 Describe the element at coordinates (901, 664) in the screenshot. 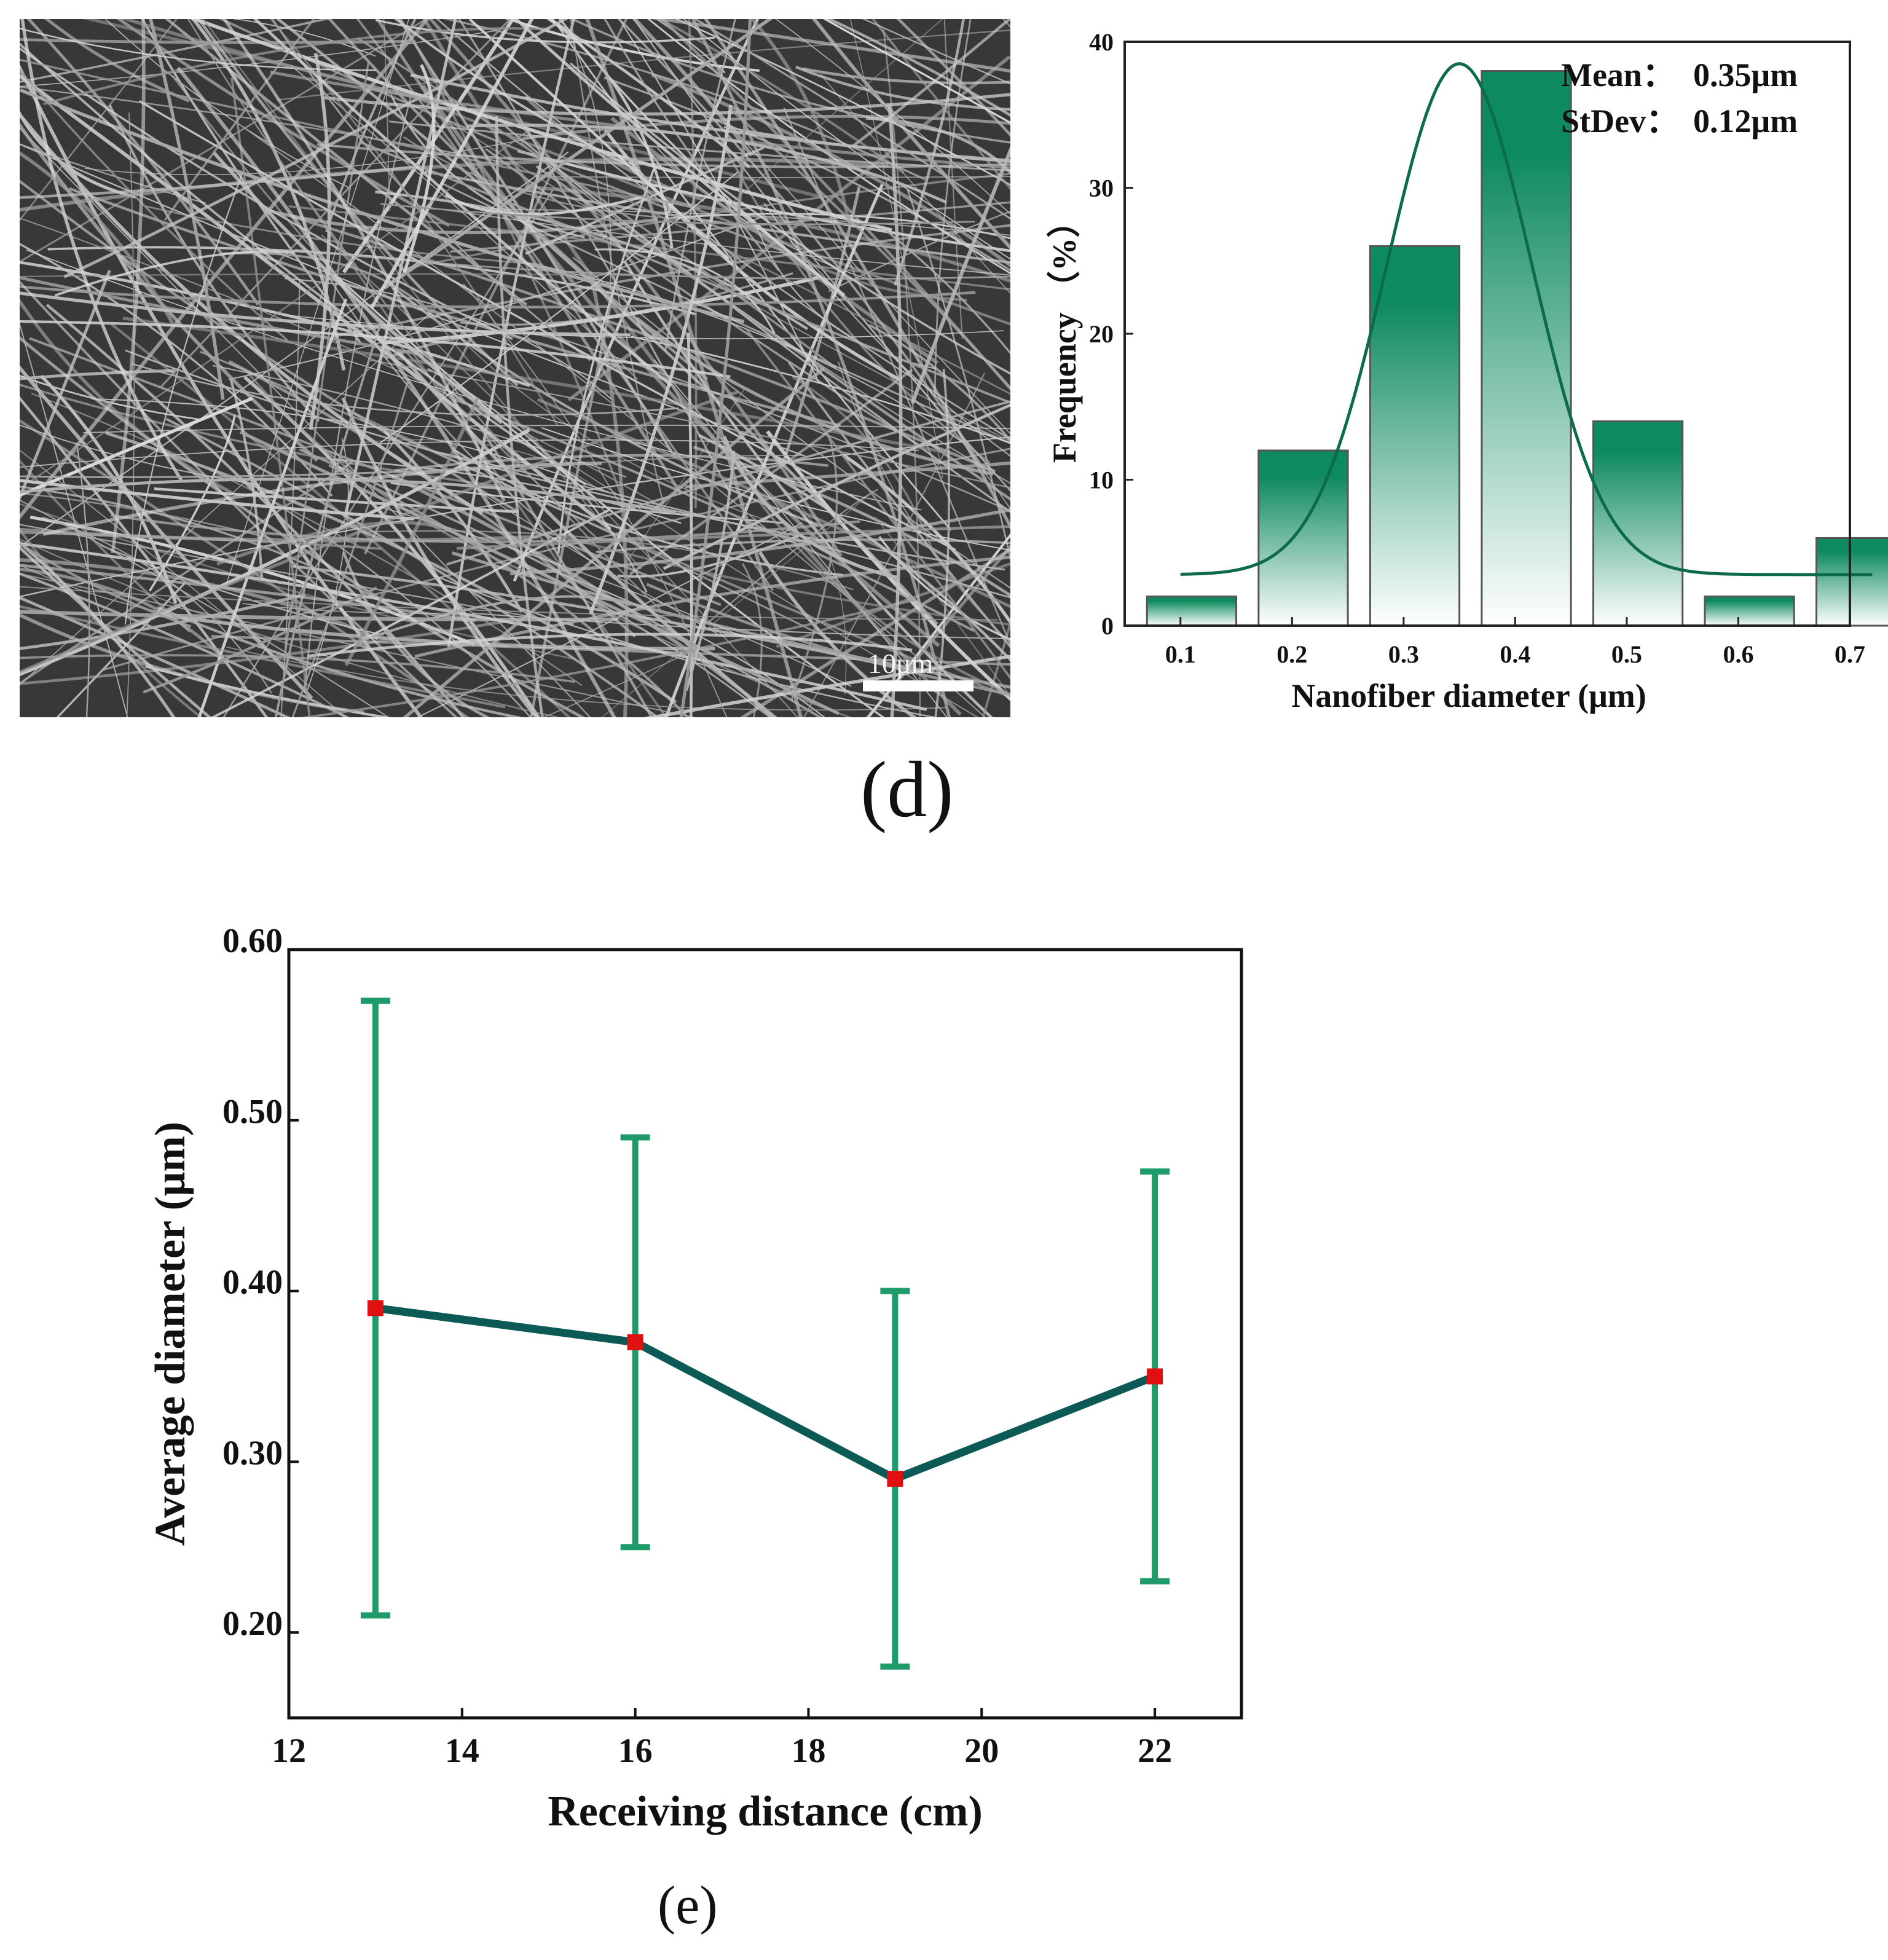

I see `scale-bar-label: 10μm` at that location.